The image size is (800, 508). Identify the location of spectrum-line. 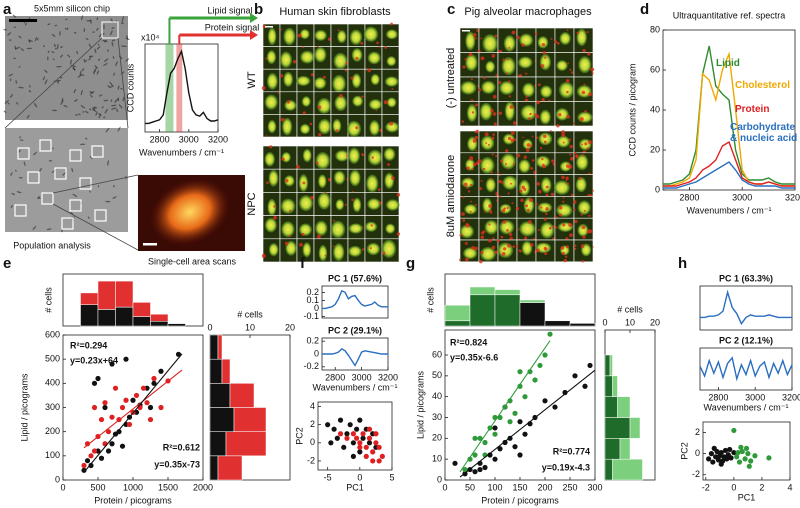
(729, 119).